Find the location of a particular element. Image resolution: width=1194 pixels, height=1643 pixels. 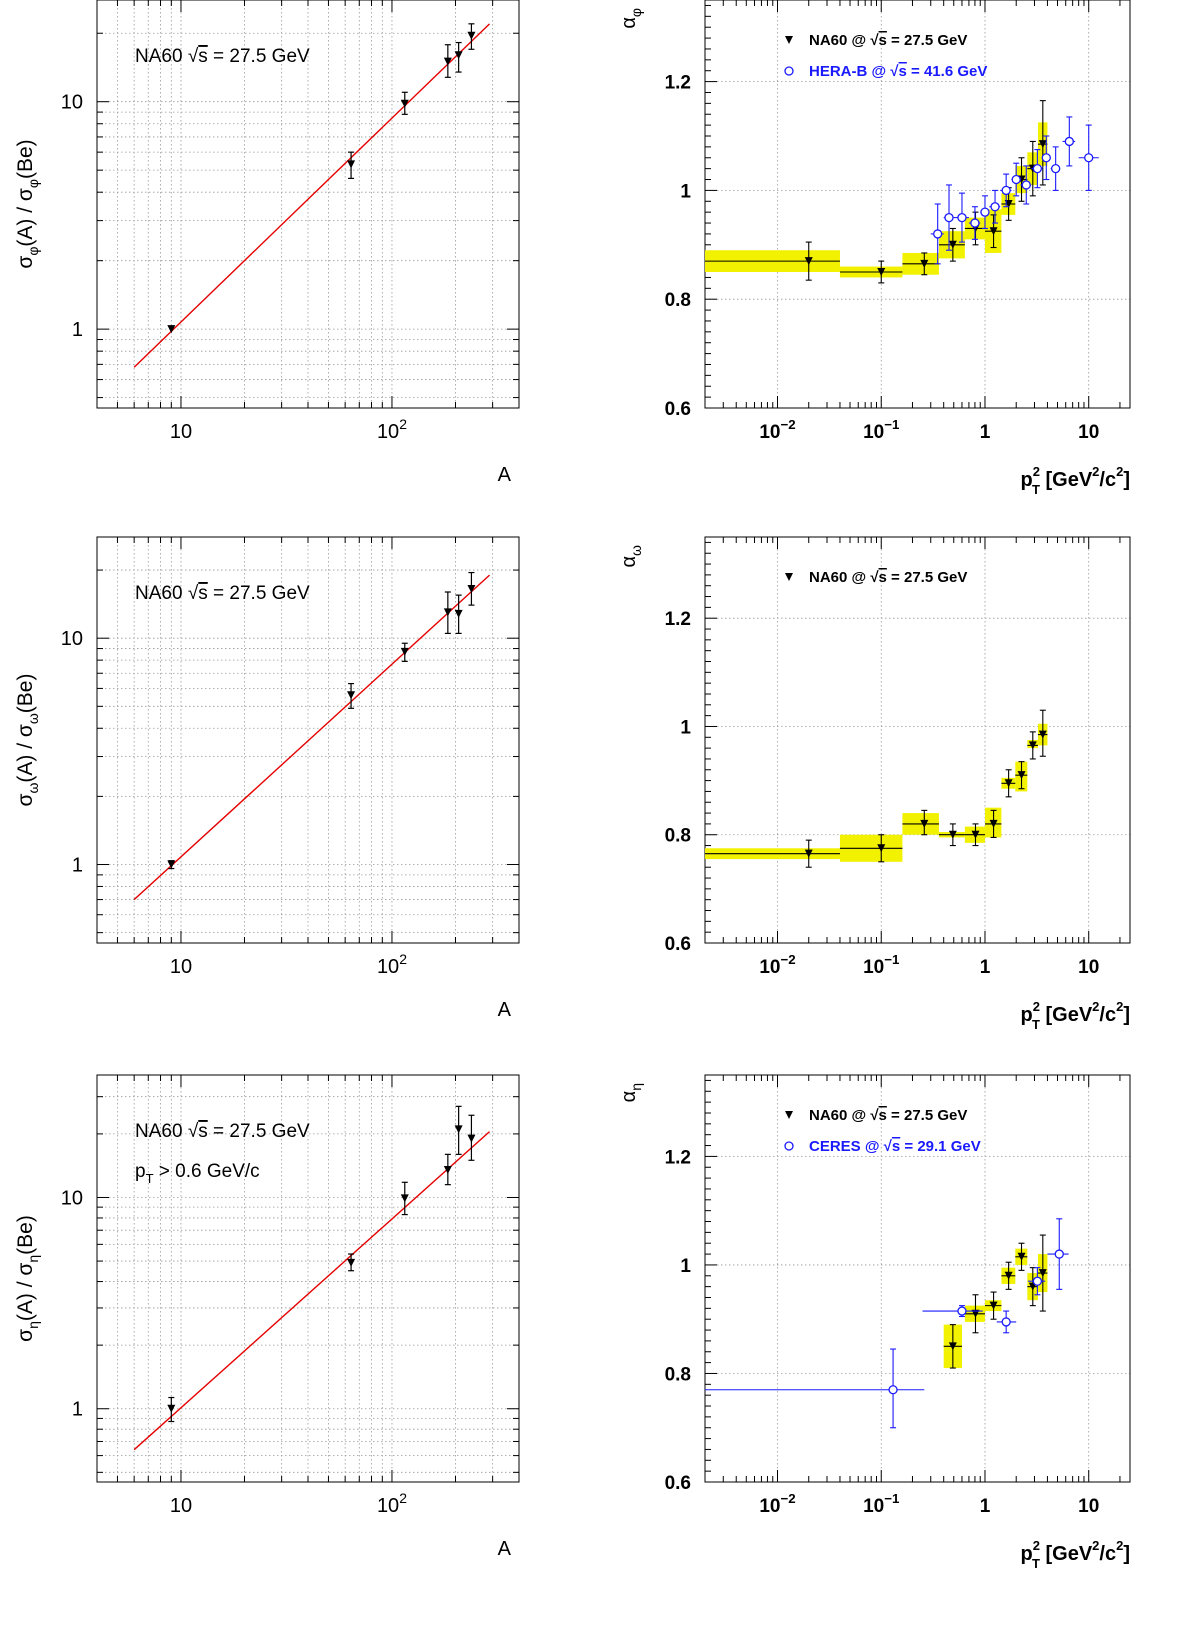

x-tick-label-exponent: 2 is located at coordinates (403, 1498).